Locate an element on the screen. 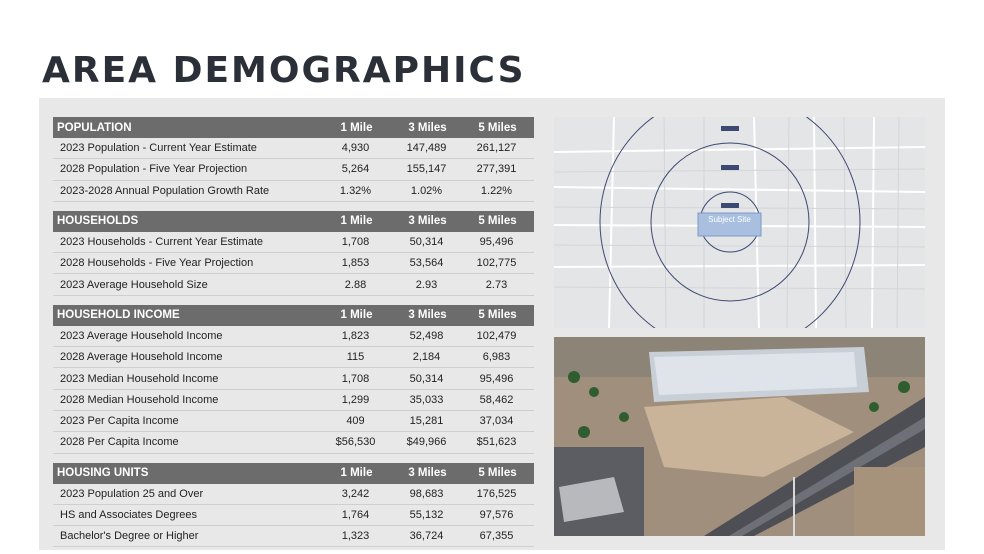 This screenshot has height=554, width=984. cell-value: 37,034 is located at coordinates (496, 421).